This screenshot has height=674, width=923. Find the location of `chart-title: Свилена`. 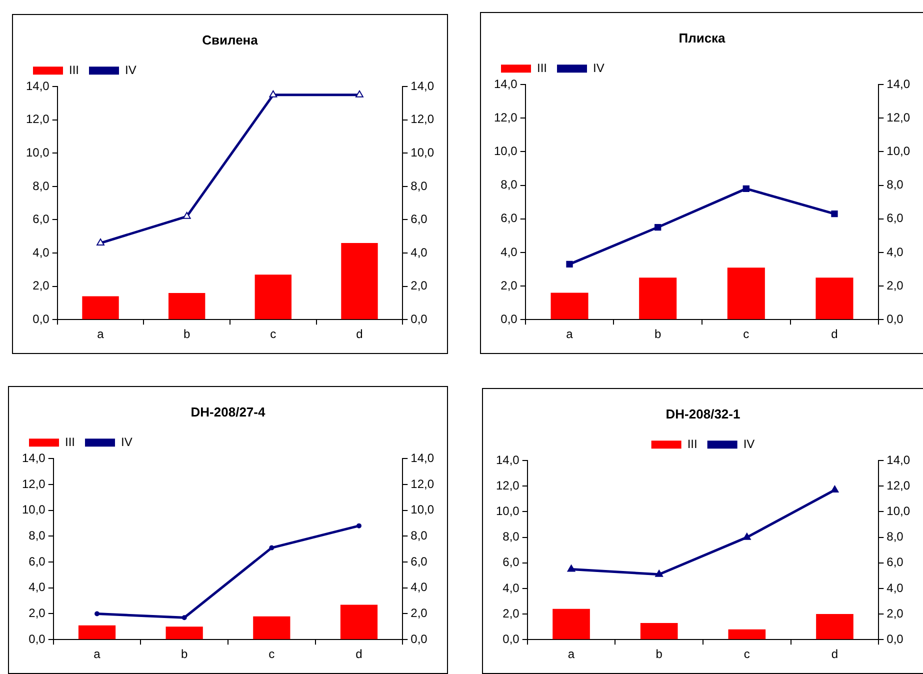

chart-title: Свилена is located at coordinates (230, 40).